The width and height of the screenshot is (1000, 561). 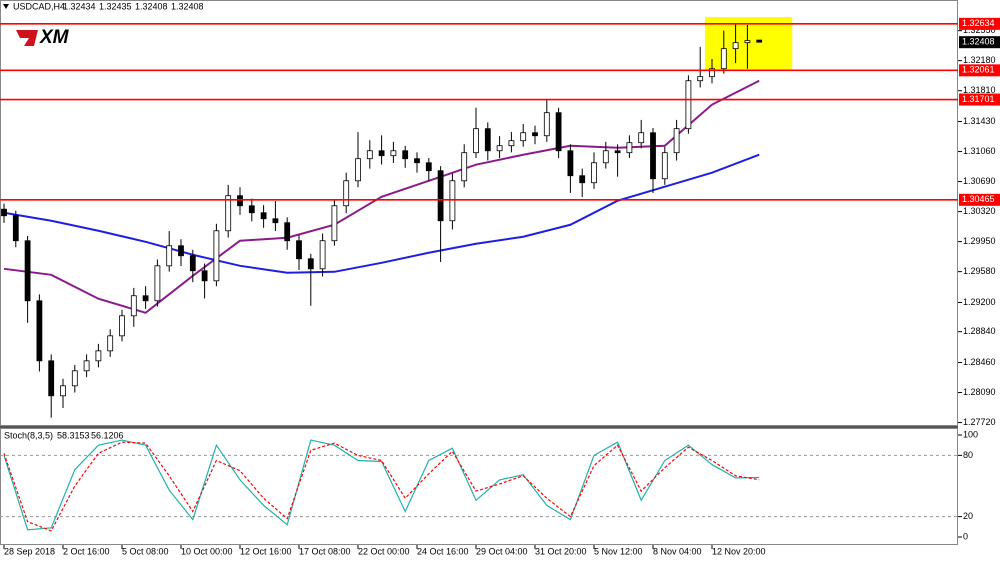 I want to click on y-tick-label: 1.27720, so click(x=979, y=422).